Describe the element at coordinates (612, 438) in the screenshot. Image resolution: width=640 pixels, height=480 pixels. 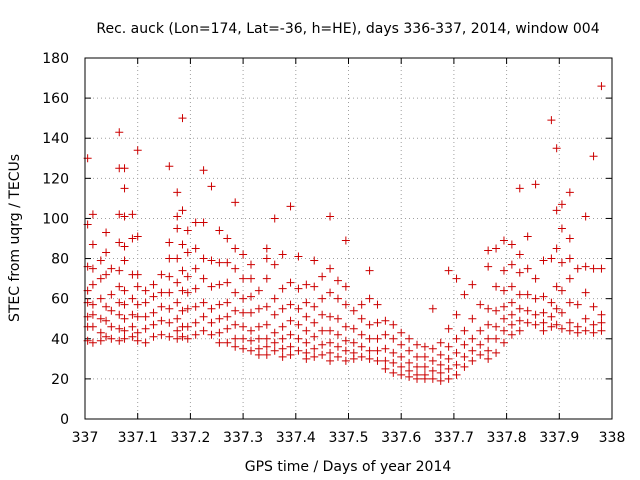
I see `x-tick-label: 338` at that location.